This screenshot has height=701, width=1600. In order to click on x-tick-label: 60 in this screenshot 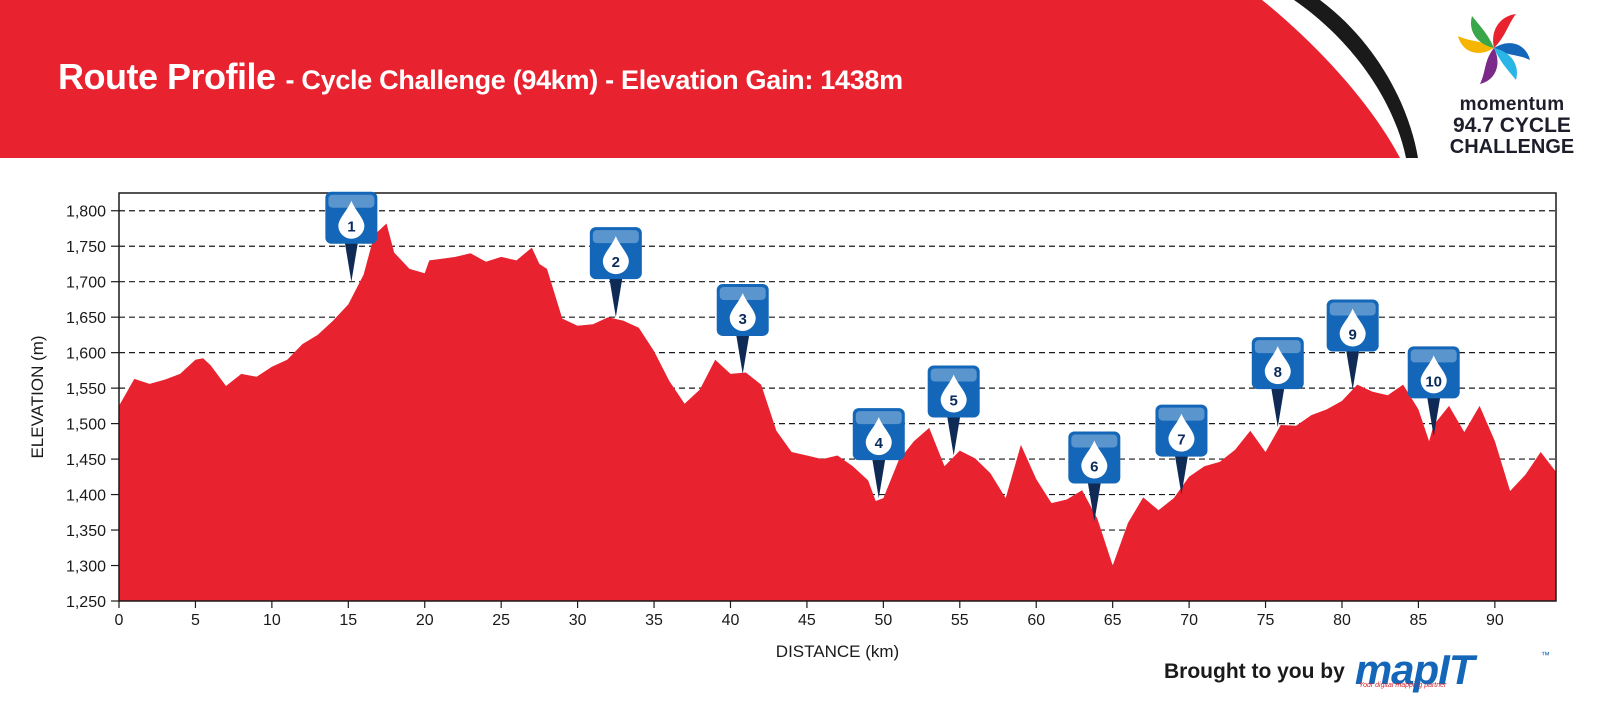, I will do `click(1036, 620)`.